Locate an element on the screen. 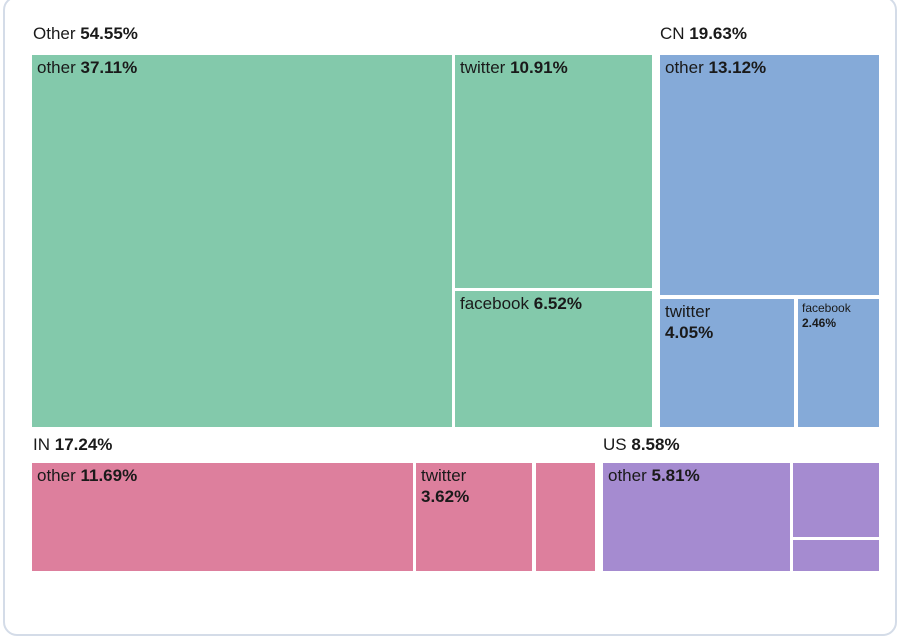  cell-value: 10.91% is located at coordinates (539, 67).